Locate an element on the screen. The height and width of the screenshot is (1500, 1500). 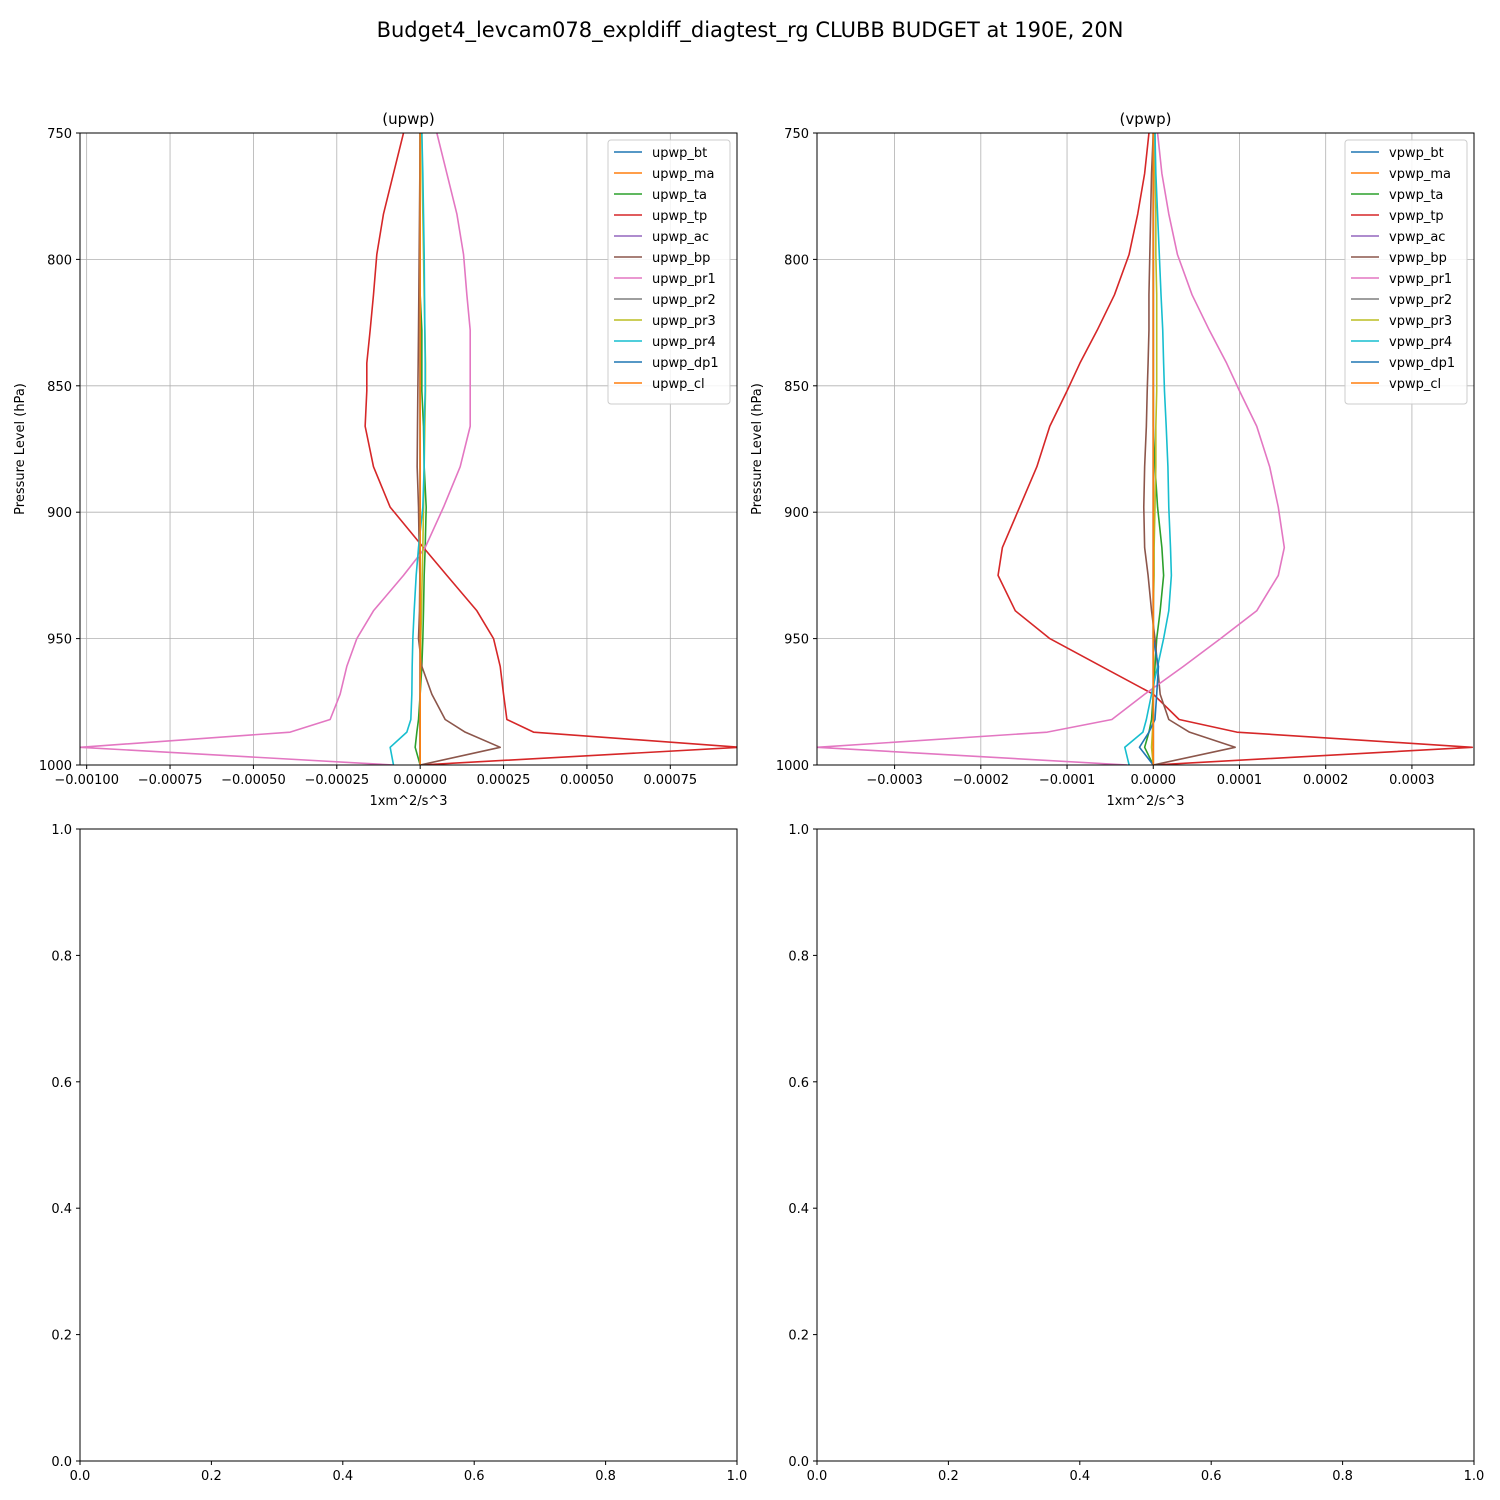
x-tick-label: 0.0002 is located at coordinates (1326, 780).